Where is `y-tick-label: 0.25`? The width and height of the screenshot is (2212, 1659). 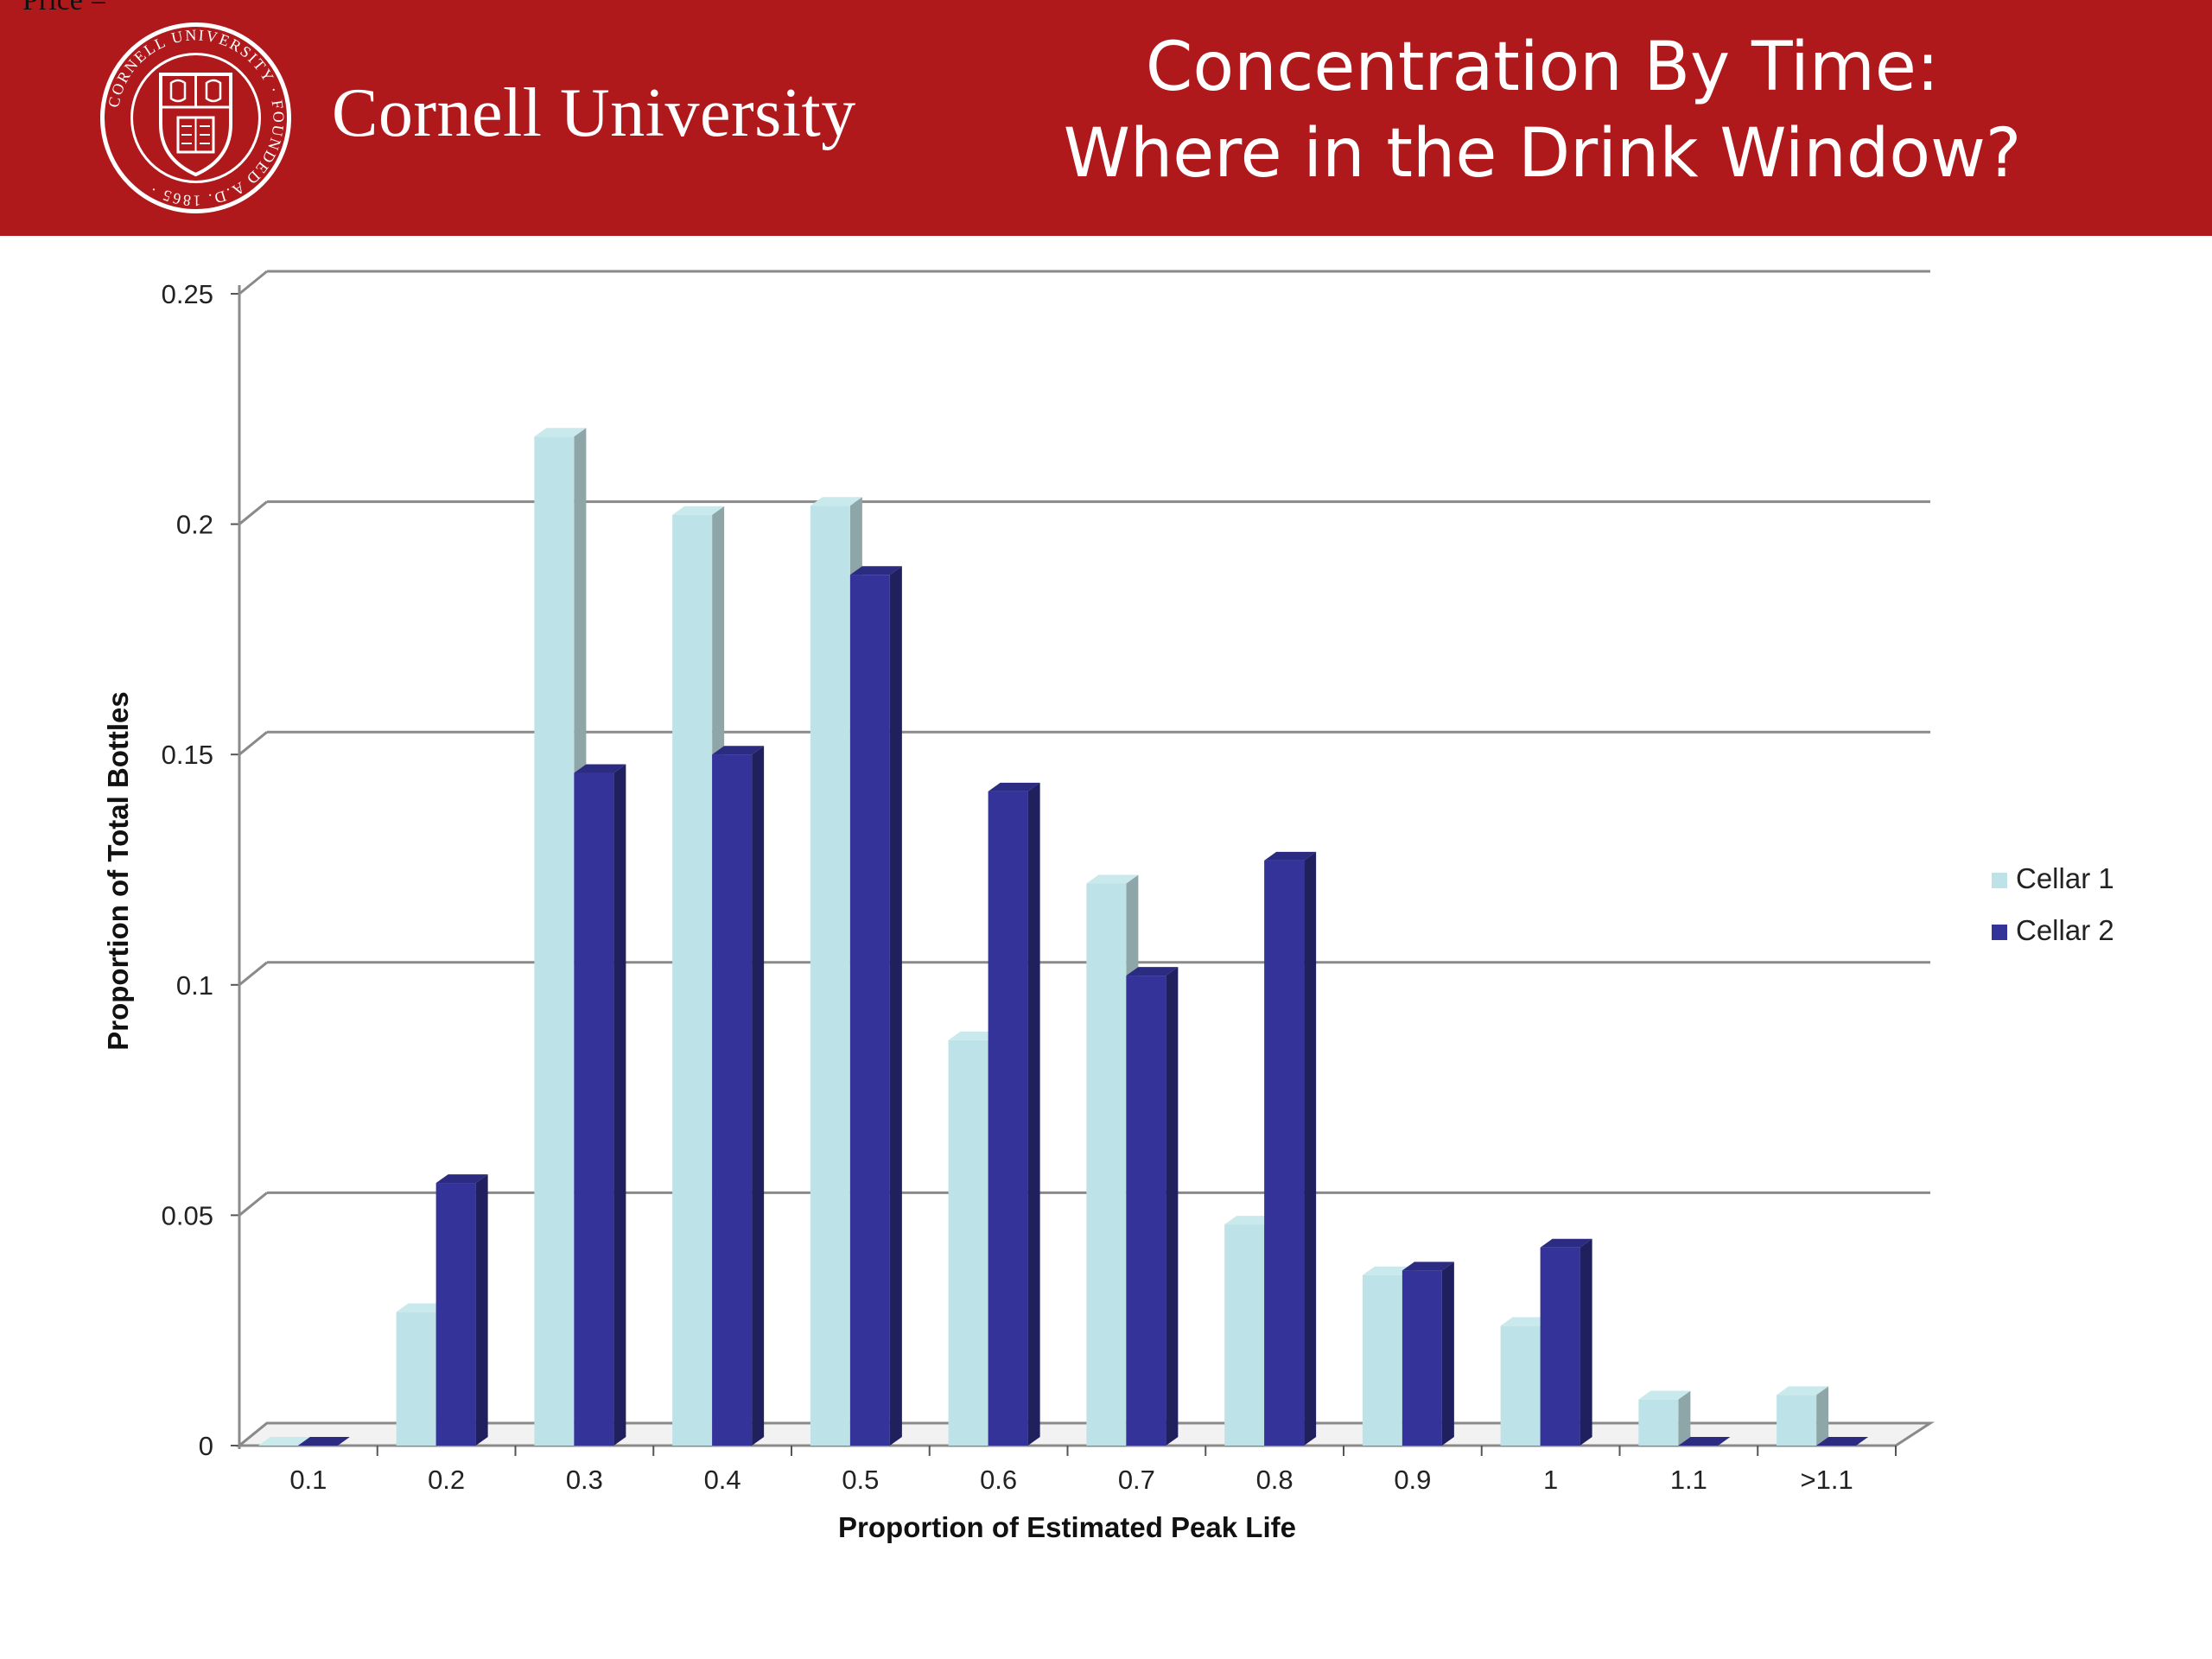
y-tick-label: 0.25 is located at coordinates (187, 294).